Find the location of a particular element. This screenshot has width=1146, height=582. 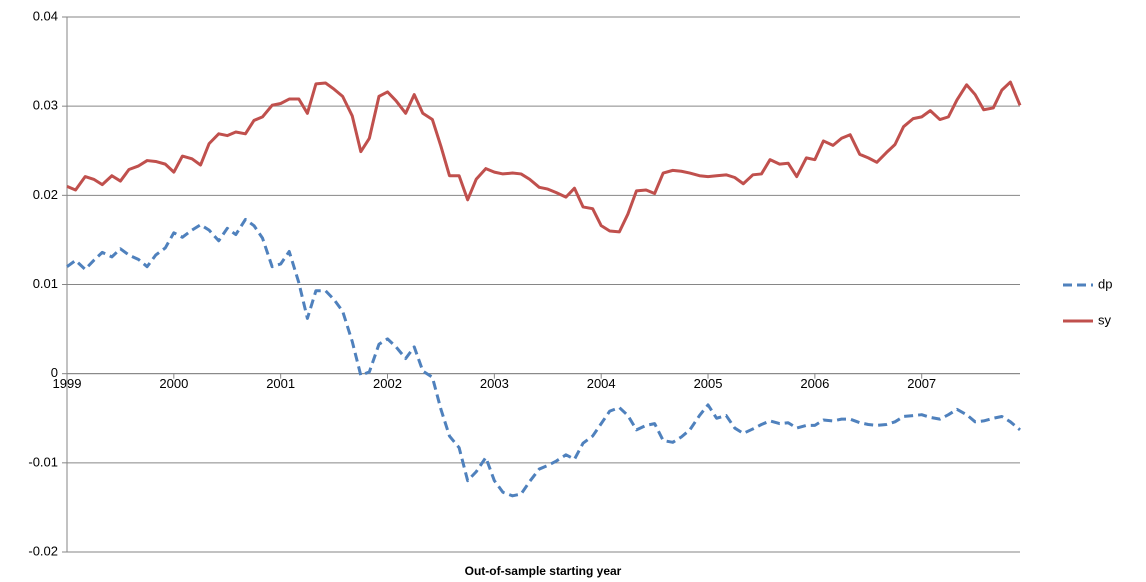

y-tick-label: -0.01 is located at coordinates (43, 461).